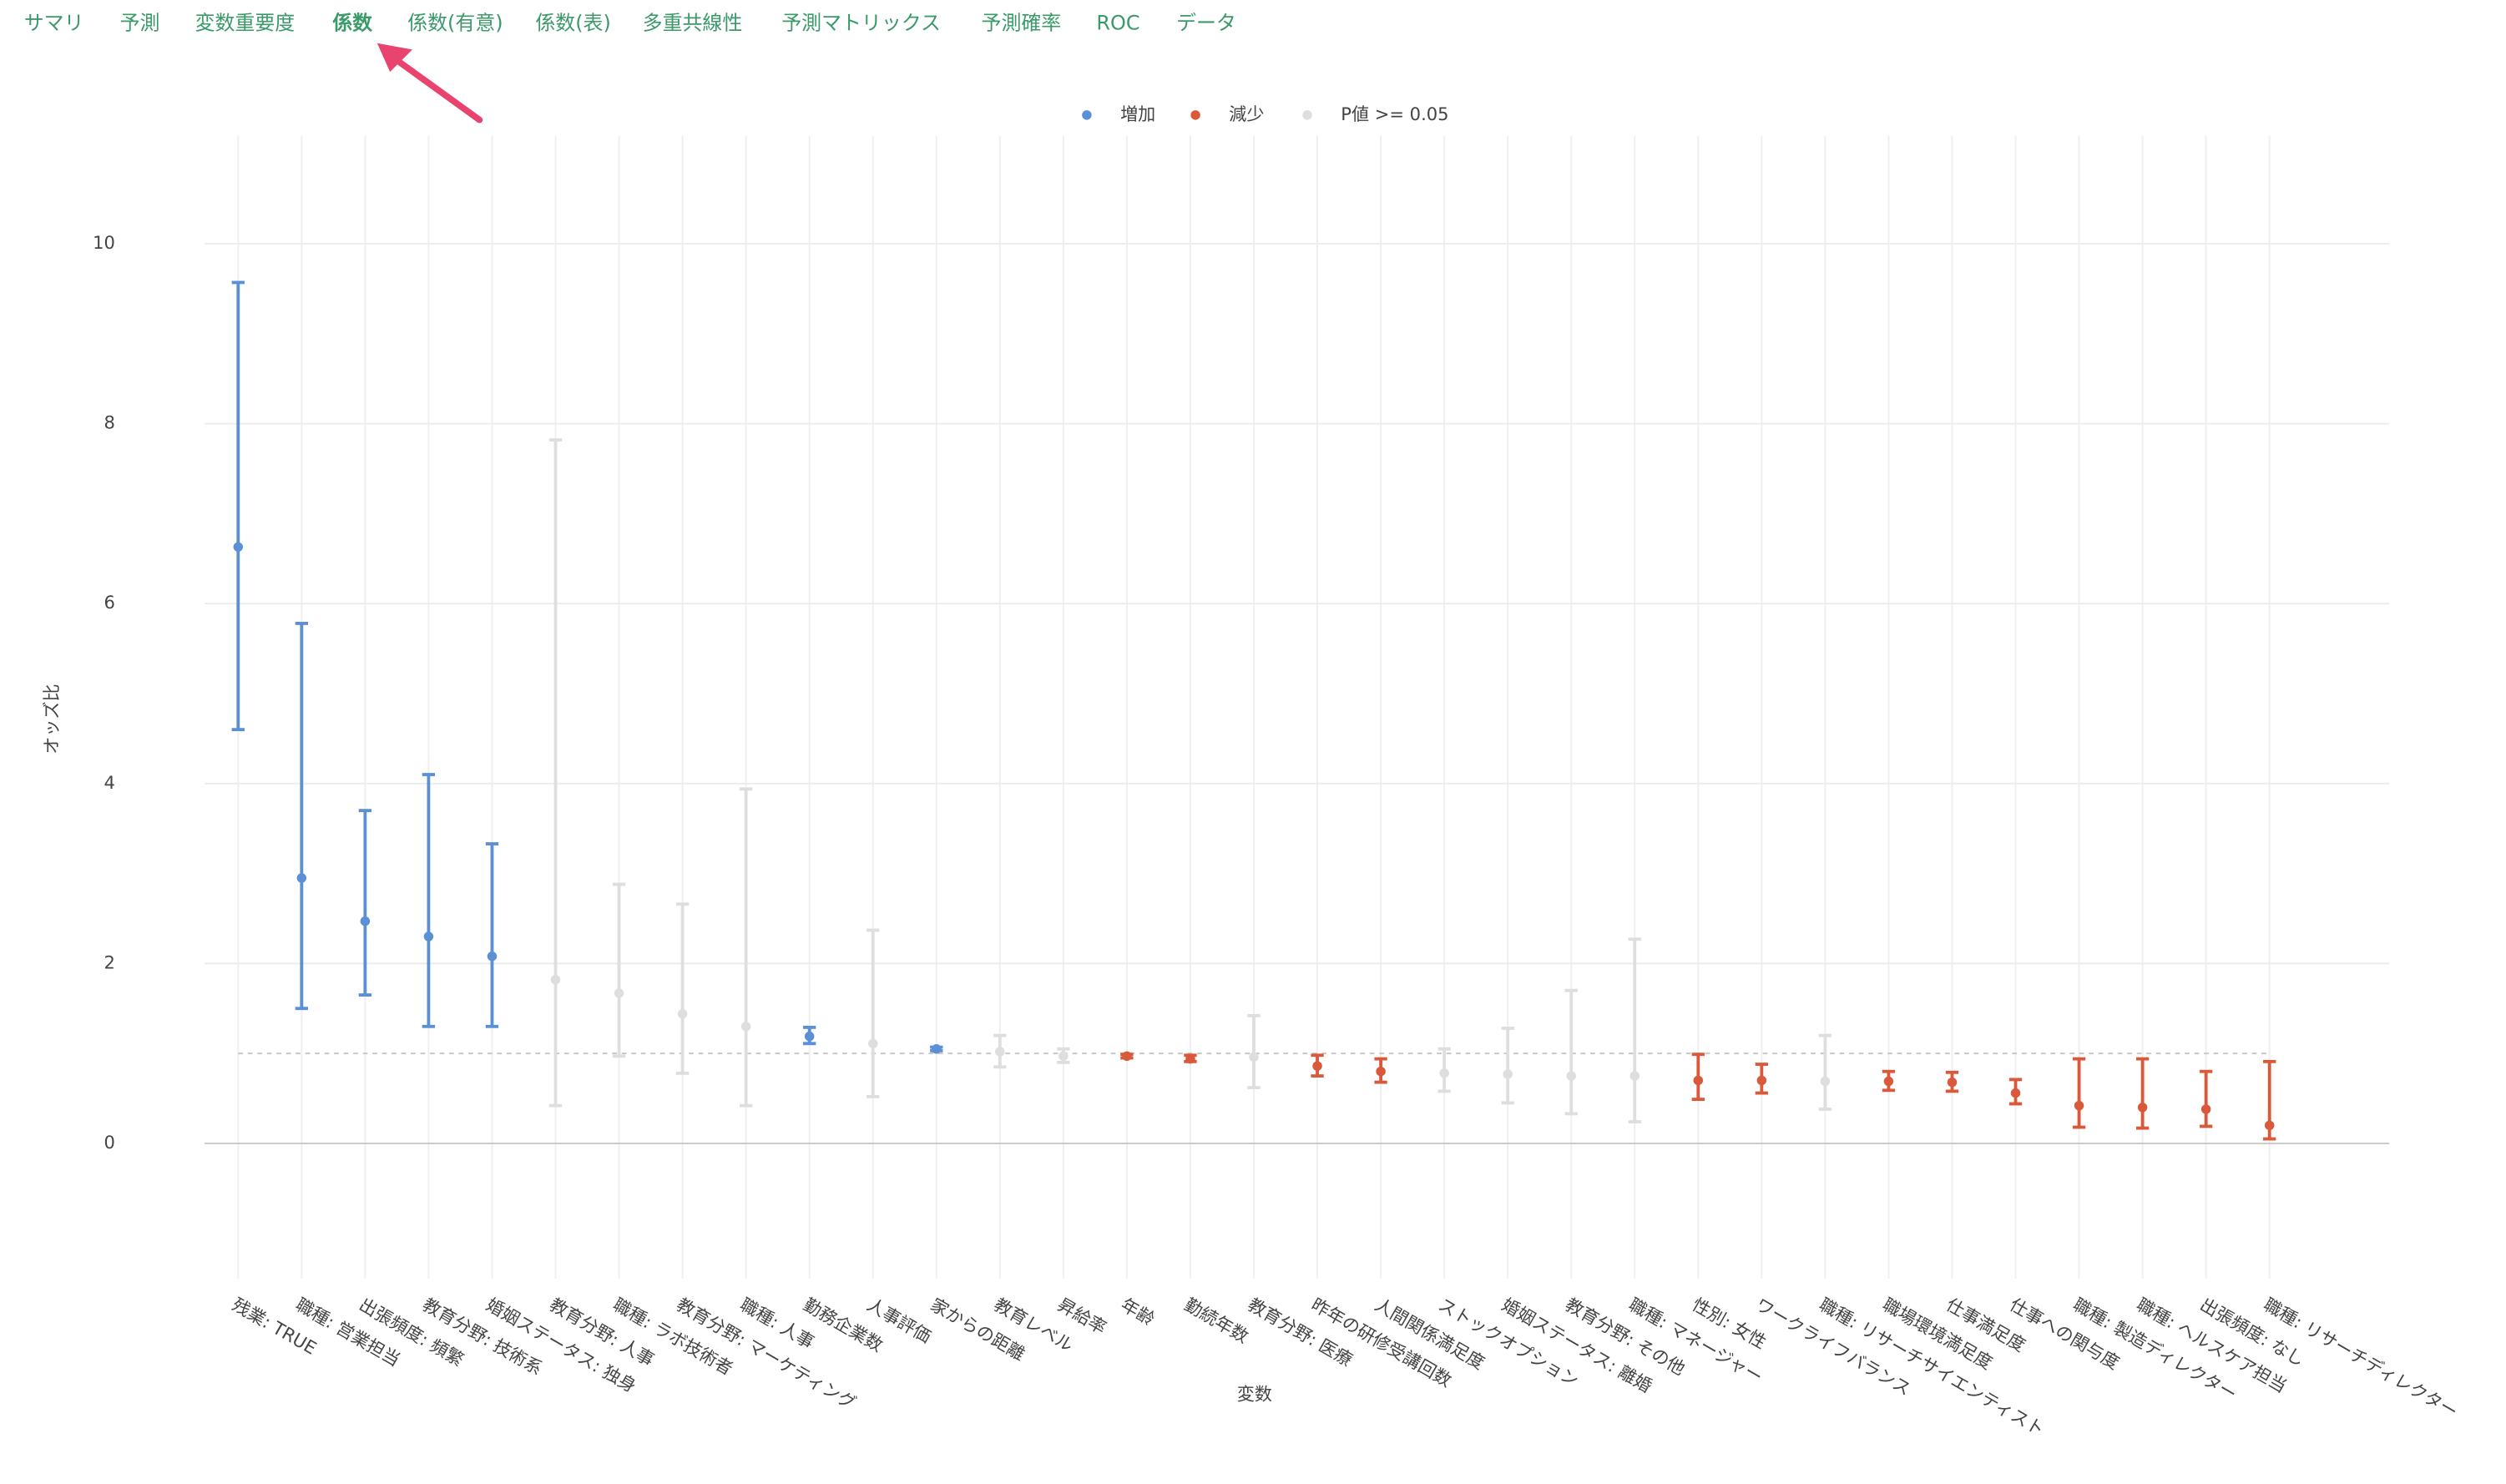  Describe the element at coordinates (109, 782) in the screenshot. I see `y-tick-label: 4` at that location.